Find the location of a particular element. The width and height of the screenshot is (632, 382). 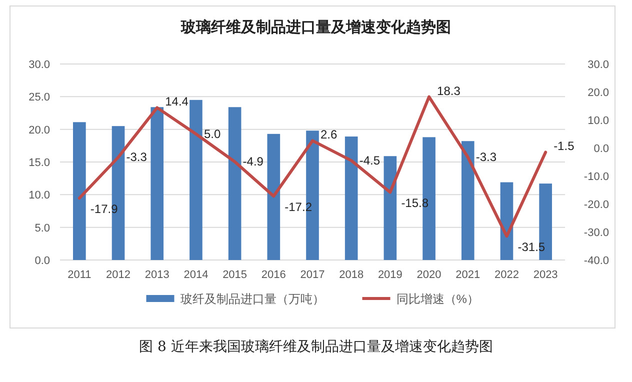

caption: 图 8 近年来我国玻璃纤维及制品进口量及增速变化趋势图 is located at coordinates (316, 347).